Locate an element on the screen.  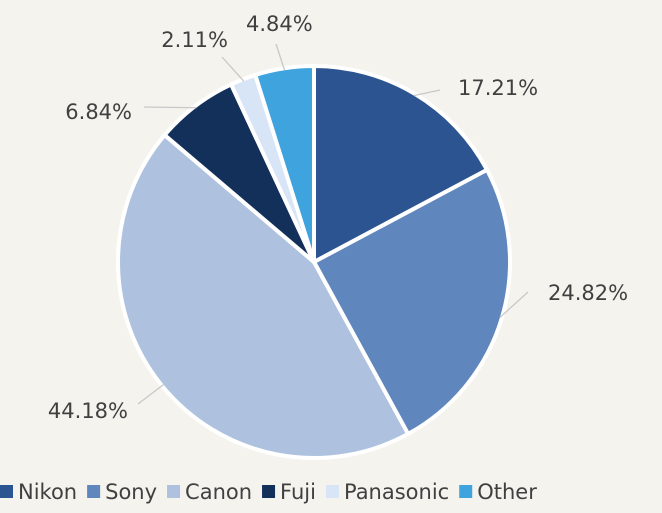
data-label-fuji: 6.84% is located at coordinates (98, 112).